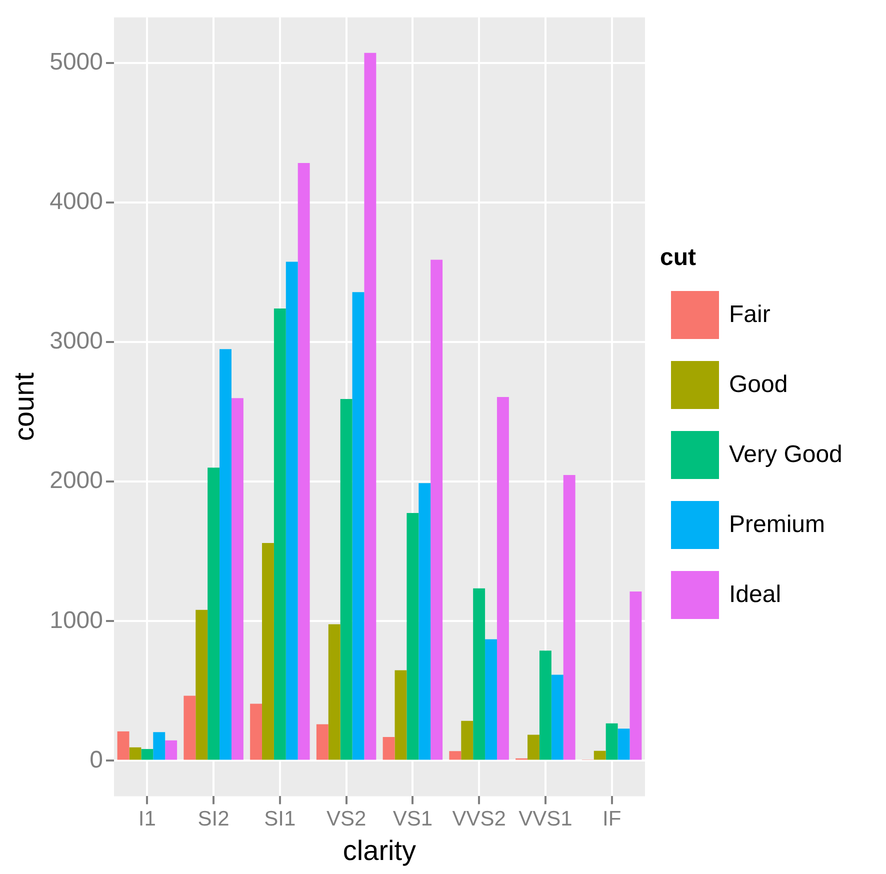  Describe the element at coordinates (214, 819) in the screenshot. I see `x-tick-label: SI2` at that location.